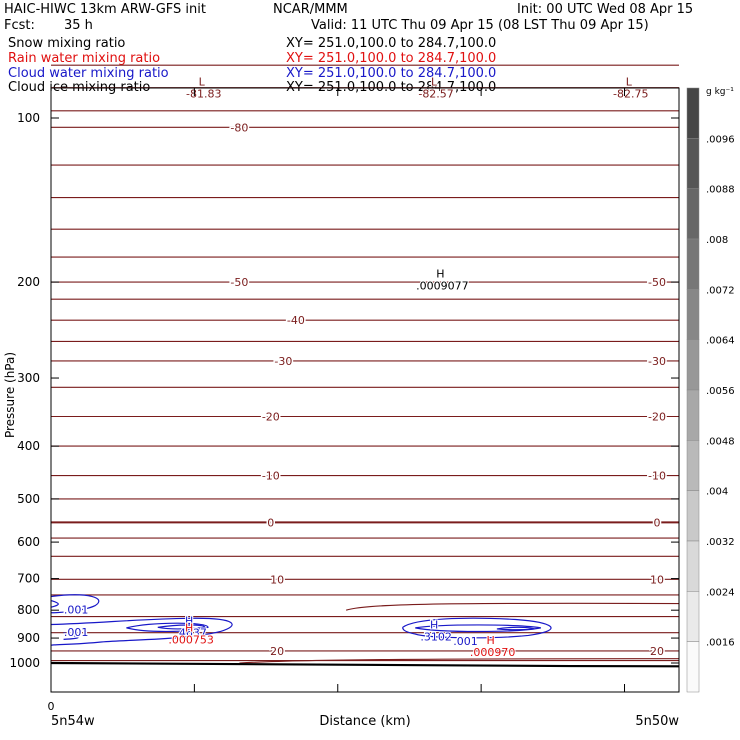  What do you see at coordinates (28, 446) in the screenshot?
I see `y-tick-label: 400` at bounding box center [28, 446].